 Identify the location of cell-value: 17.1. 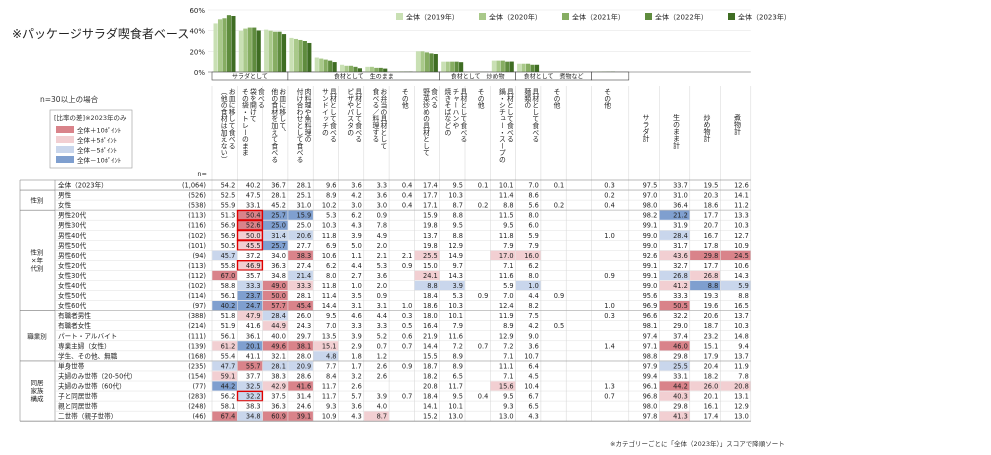
(430, 206).